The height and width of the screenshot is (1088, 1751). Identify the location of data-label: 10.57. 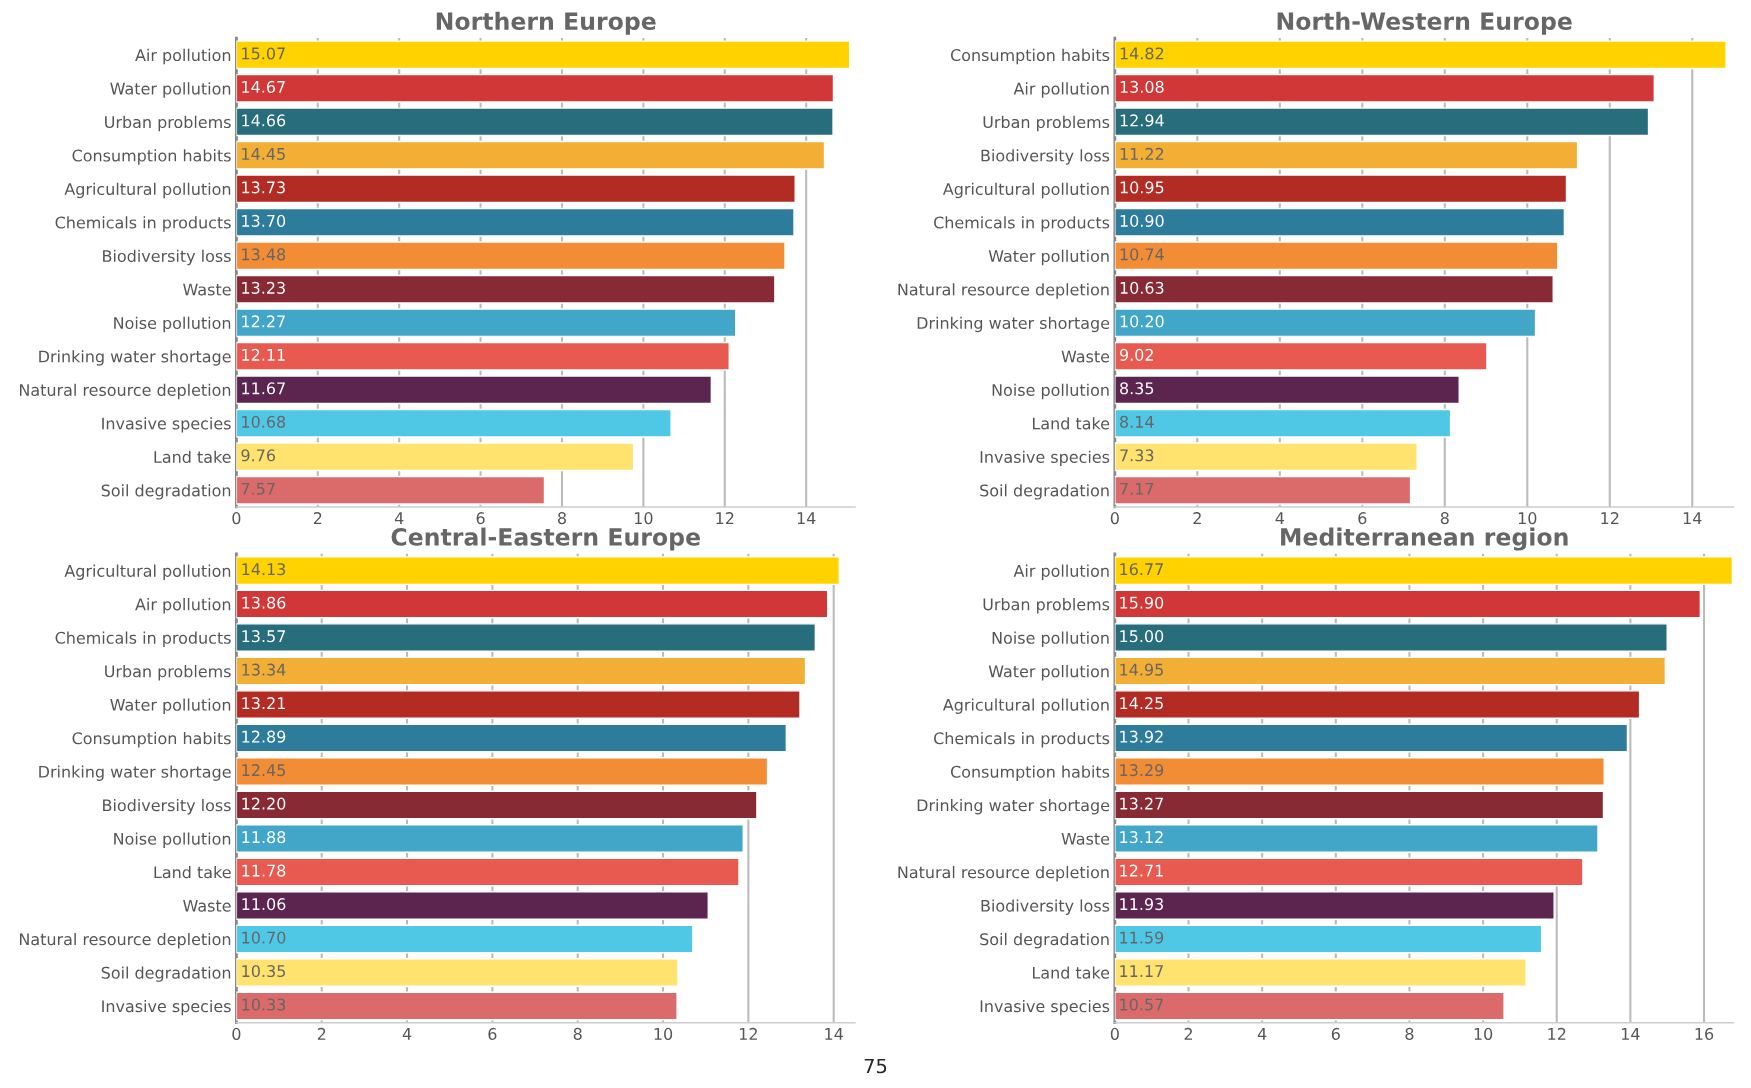
(1141, 1004).